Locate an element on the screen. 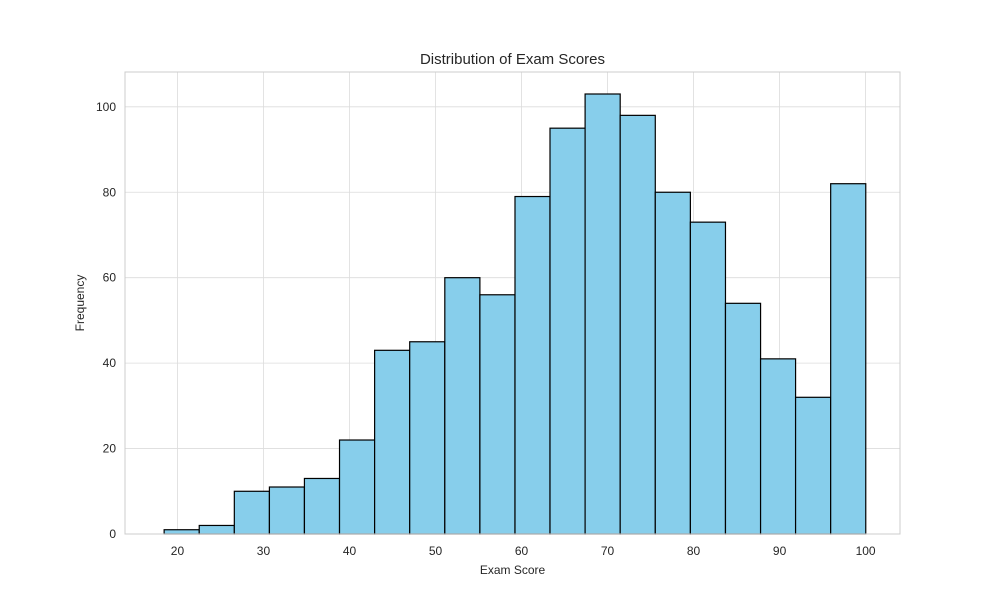 Image resolution: width=1000 pixels, height=600 pixels. x-tick-label: 80 is located at coordinates (694, 551).